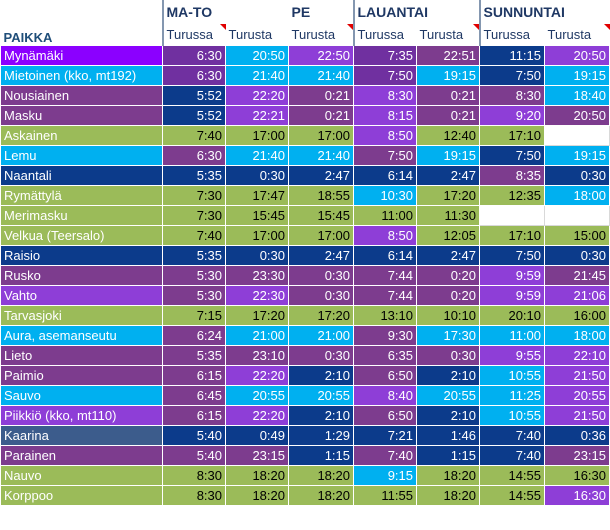  Describe the element at coordinates (257, 335) in the screenshot. I see `time-cell: 21:00` at that location.